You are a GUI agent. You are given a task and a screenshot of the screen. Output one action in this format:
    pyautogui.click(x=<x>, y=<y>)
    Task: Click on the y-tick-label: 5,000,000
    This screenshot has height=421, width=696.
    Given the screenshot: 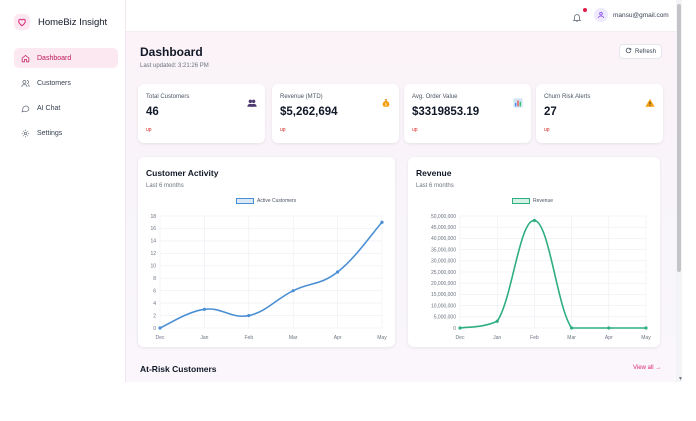 What is the action you would take?
    pyautogui.click(x=445, y=318)
    